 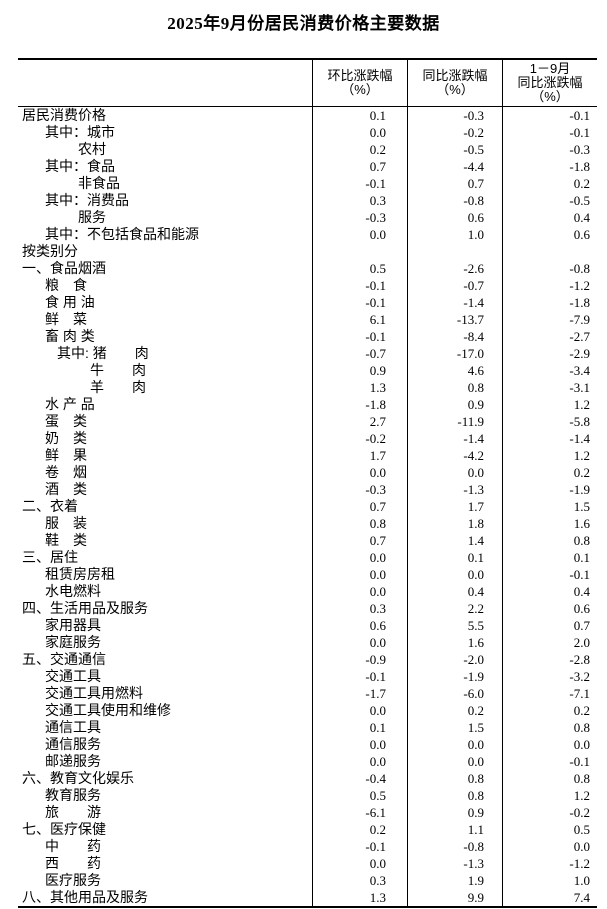 I want to click on table-row: 其中: 猪 肉 -0.7 -17.0 -2.9, so click(x=307, y=353).